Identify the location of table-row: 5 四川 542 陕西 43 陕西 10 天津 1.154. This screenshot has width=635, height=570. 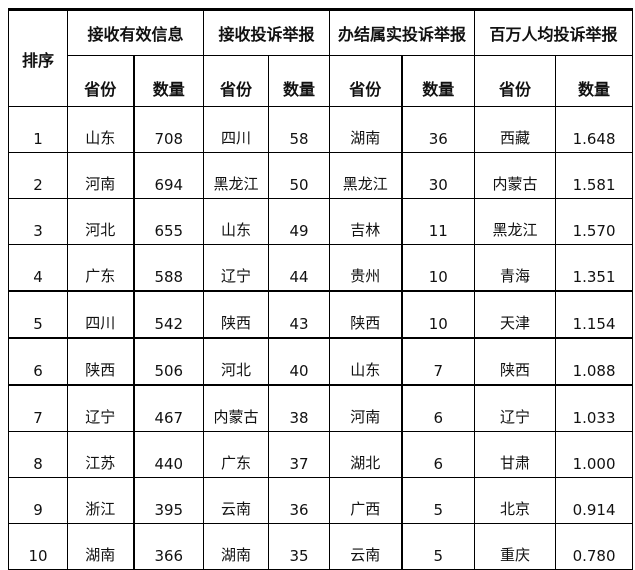
(321, 314).